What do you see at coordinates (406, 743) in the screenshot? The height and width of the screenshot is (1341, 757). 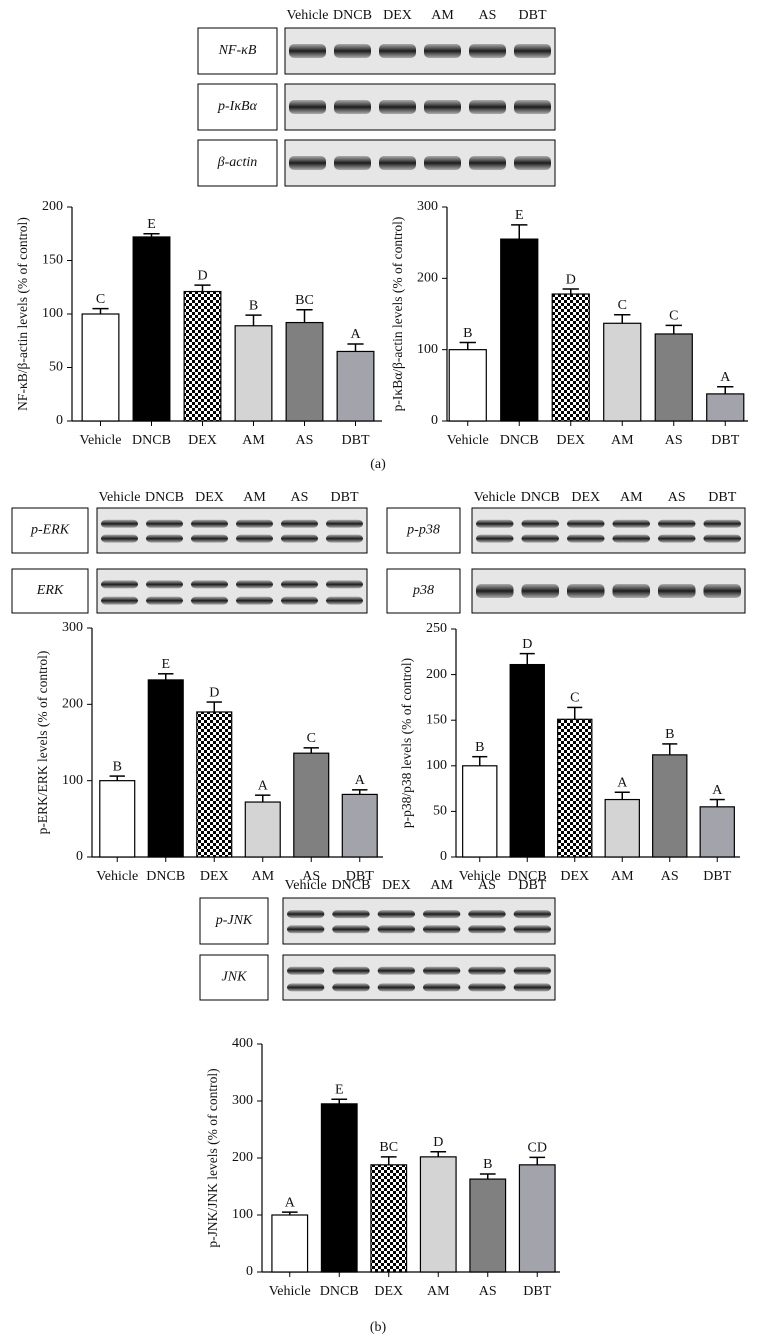 I see `y-axis-label: p-p38/p38 levels (% of control)` at bounding box center [406, 743].